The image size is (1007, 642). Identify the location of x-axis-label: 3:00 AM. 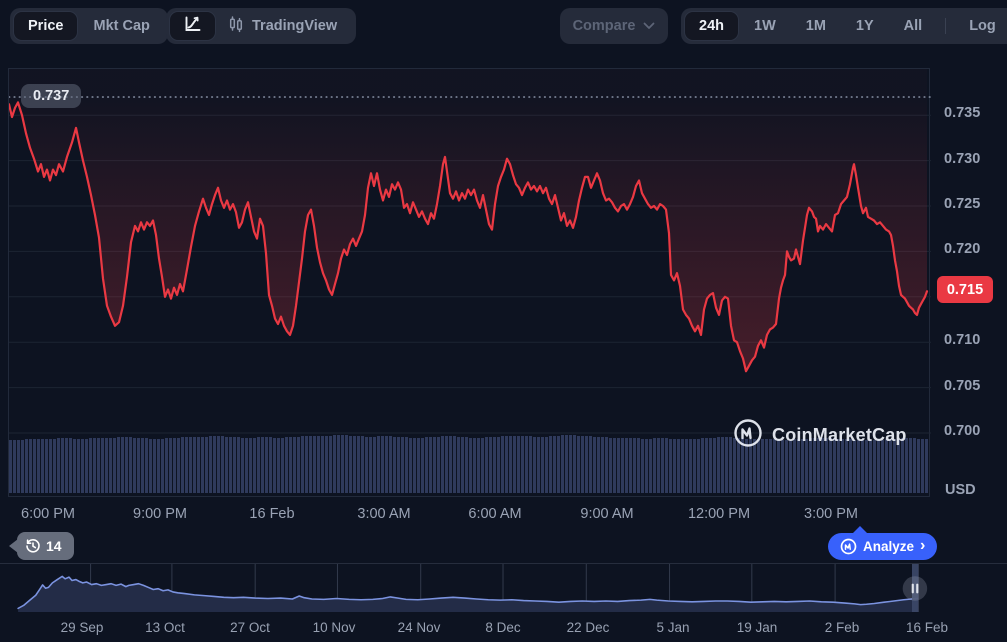
(384, 514).